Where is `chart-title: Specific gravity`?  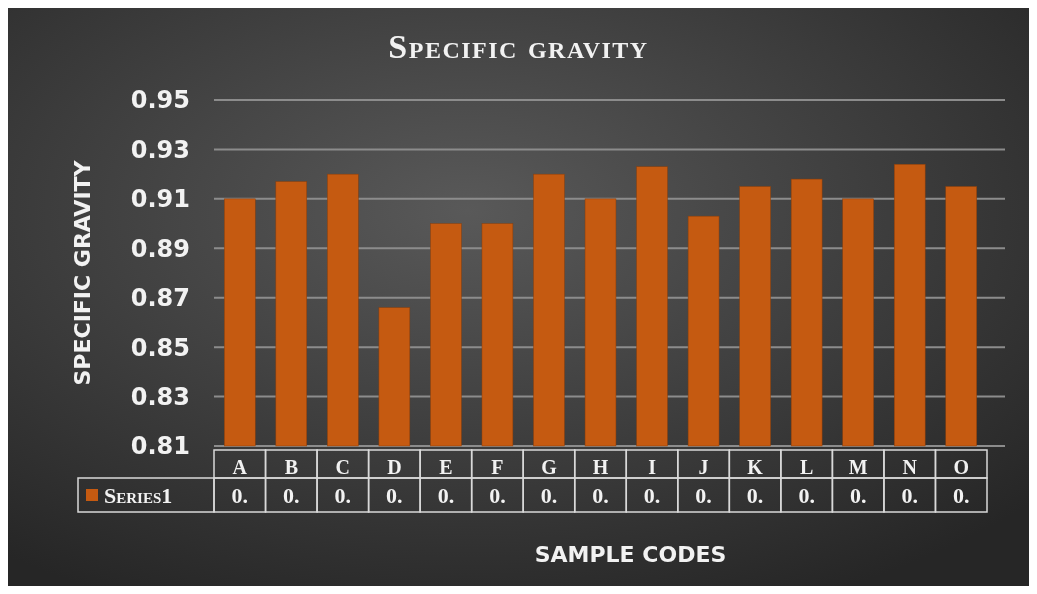 chart-title: Specific gravity is located at coordinates (518, 46).